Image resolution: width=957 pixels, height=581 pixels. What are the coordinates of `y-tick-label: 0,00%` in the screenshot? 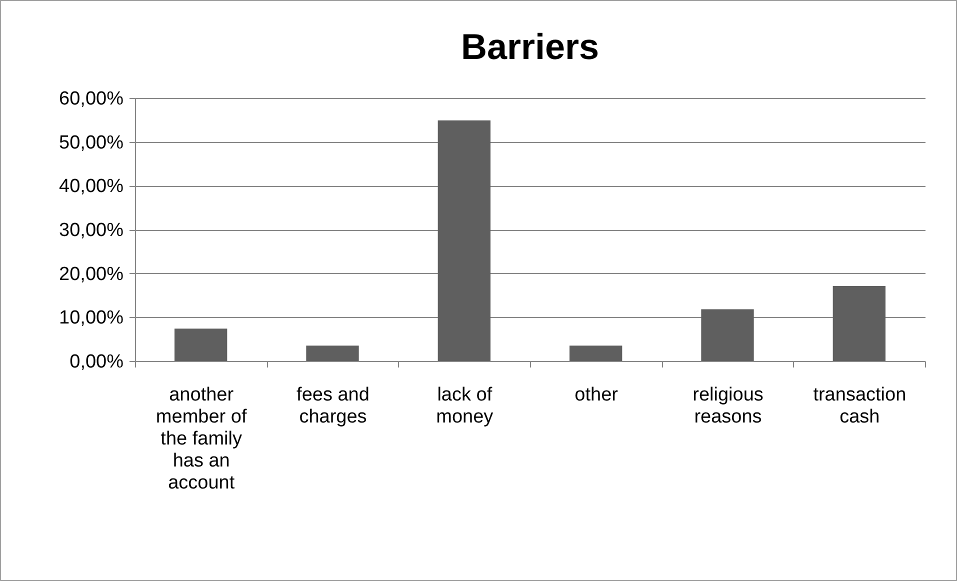 It's located at (97, 362).